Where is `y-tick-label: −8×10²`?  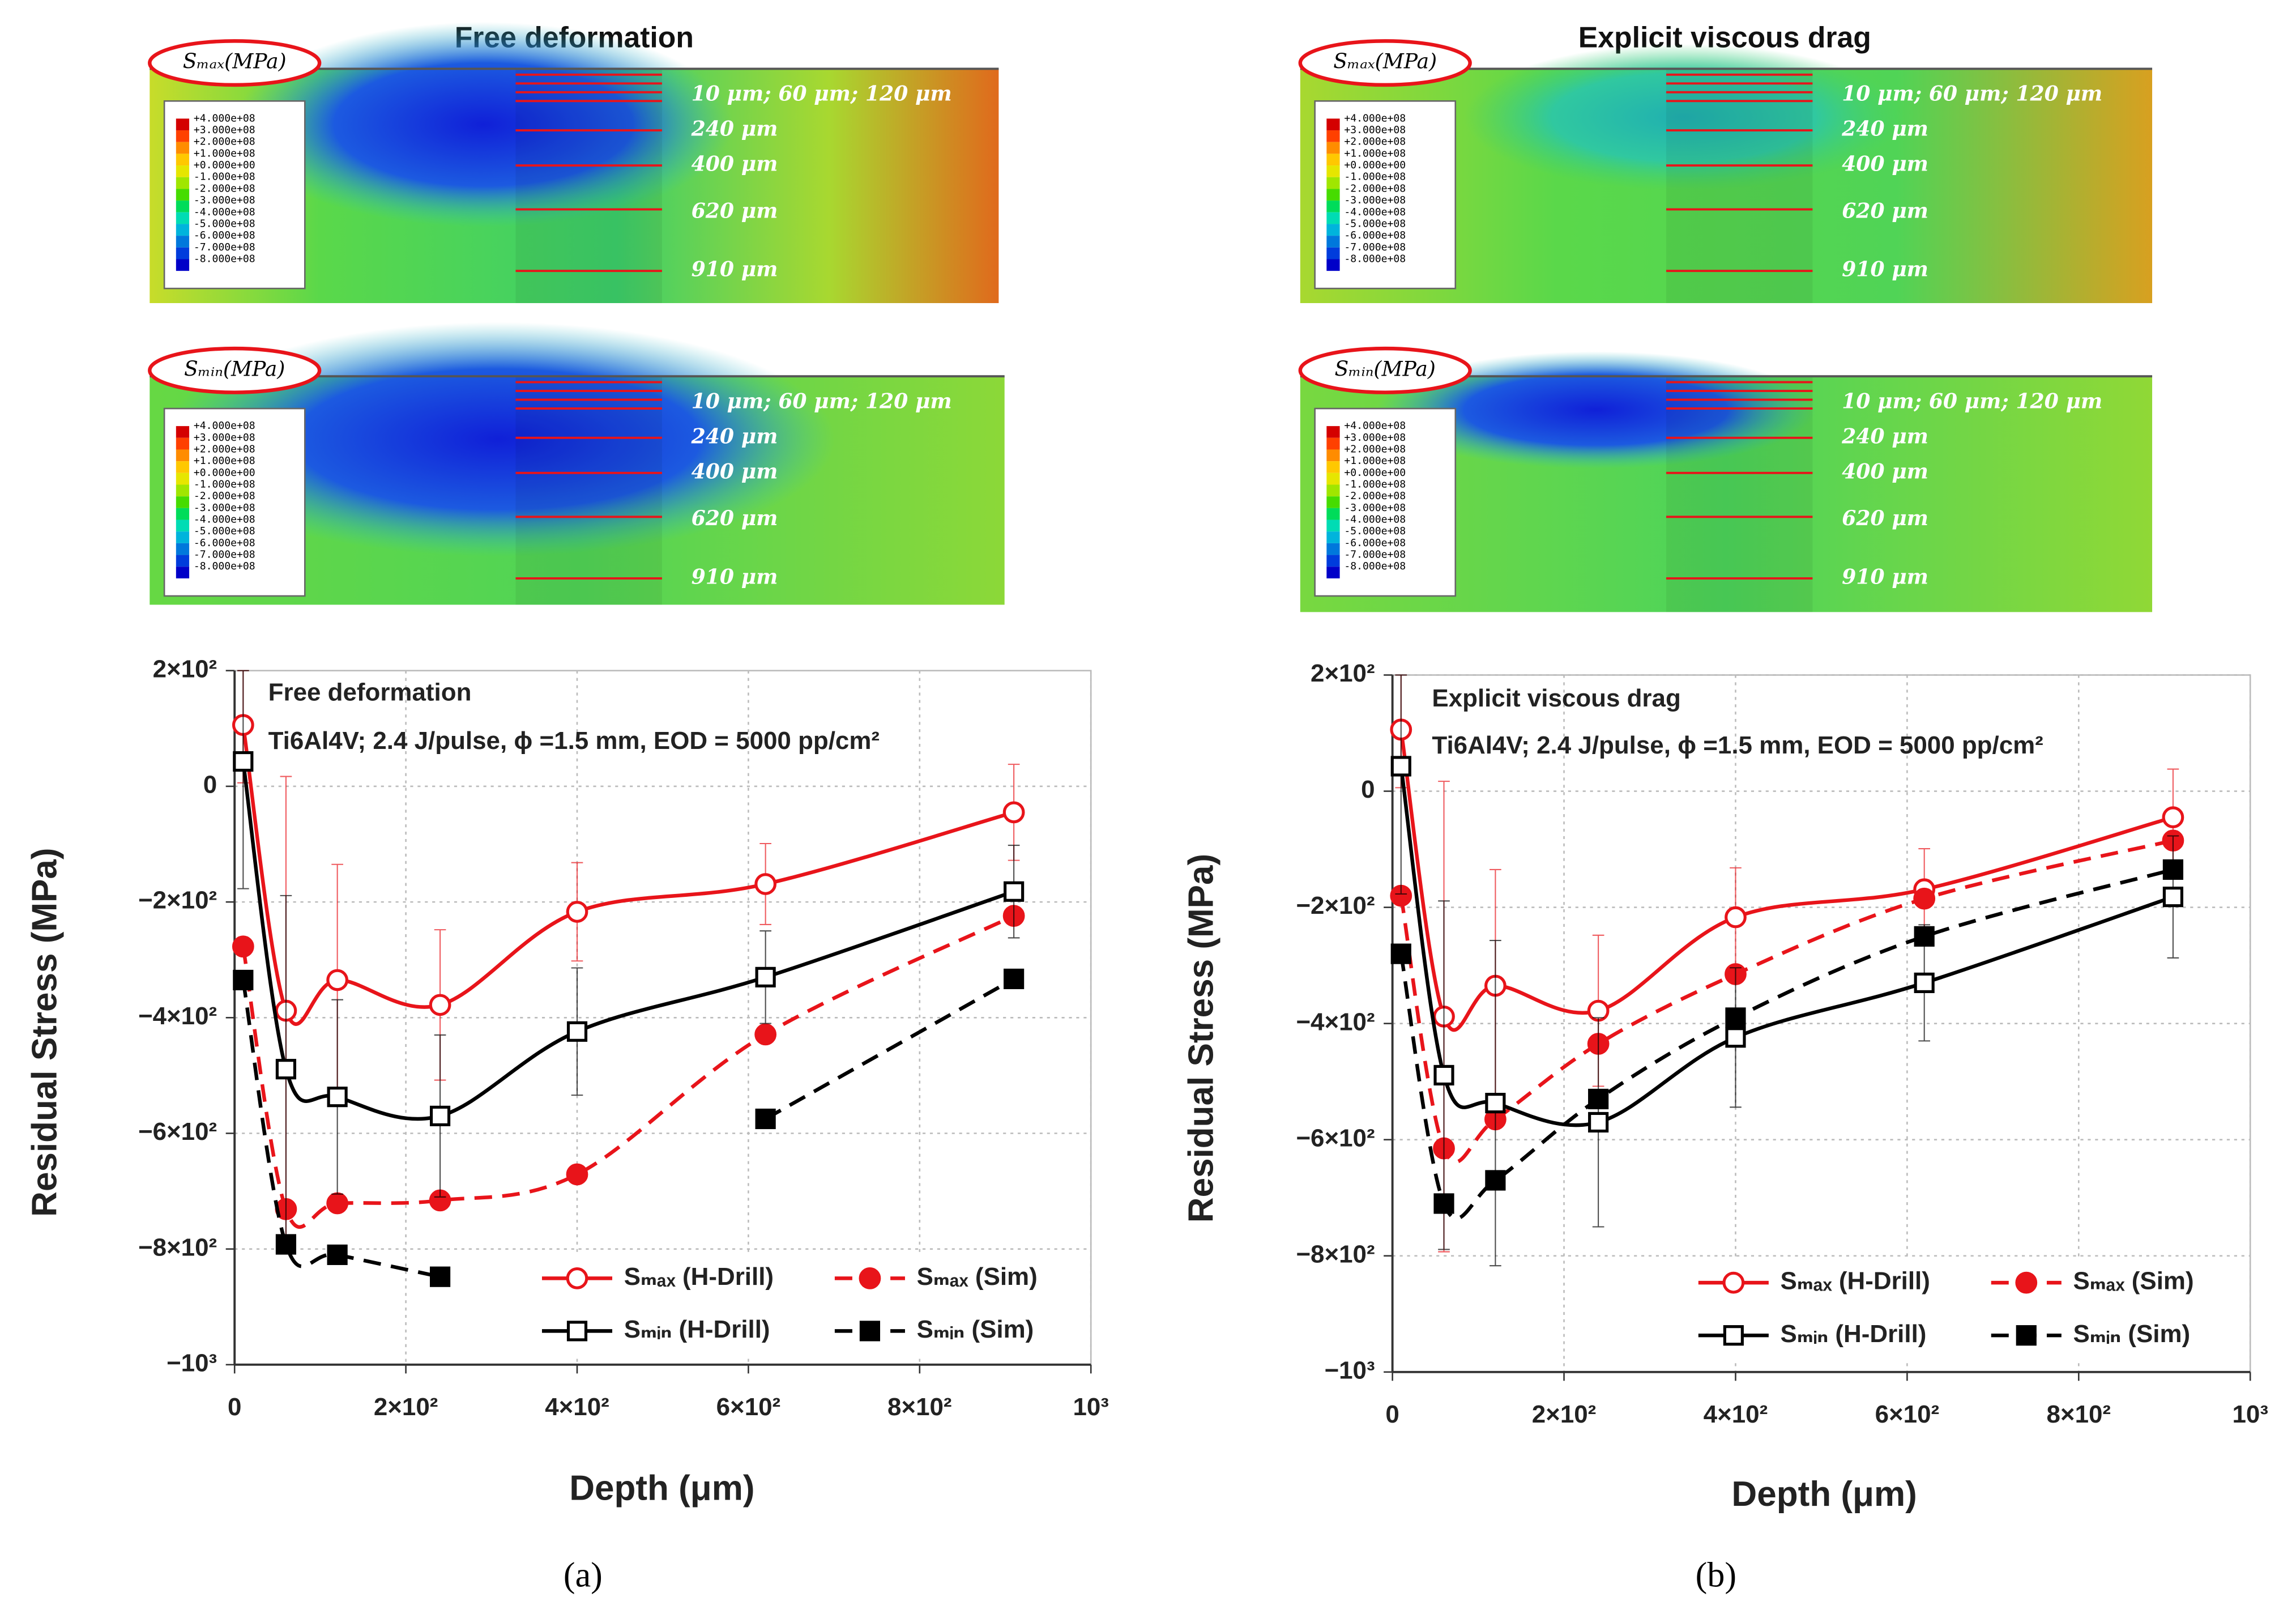
y-tick-label: −8×10² is located at coordinates (177, 1247).